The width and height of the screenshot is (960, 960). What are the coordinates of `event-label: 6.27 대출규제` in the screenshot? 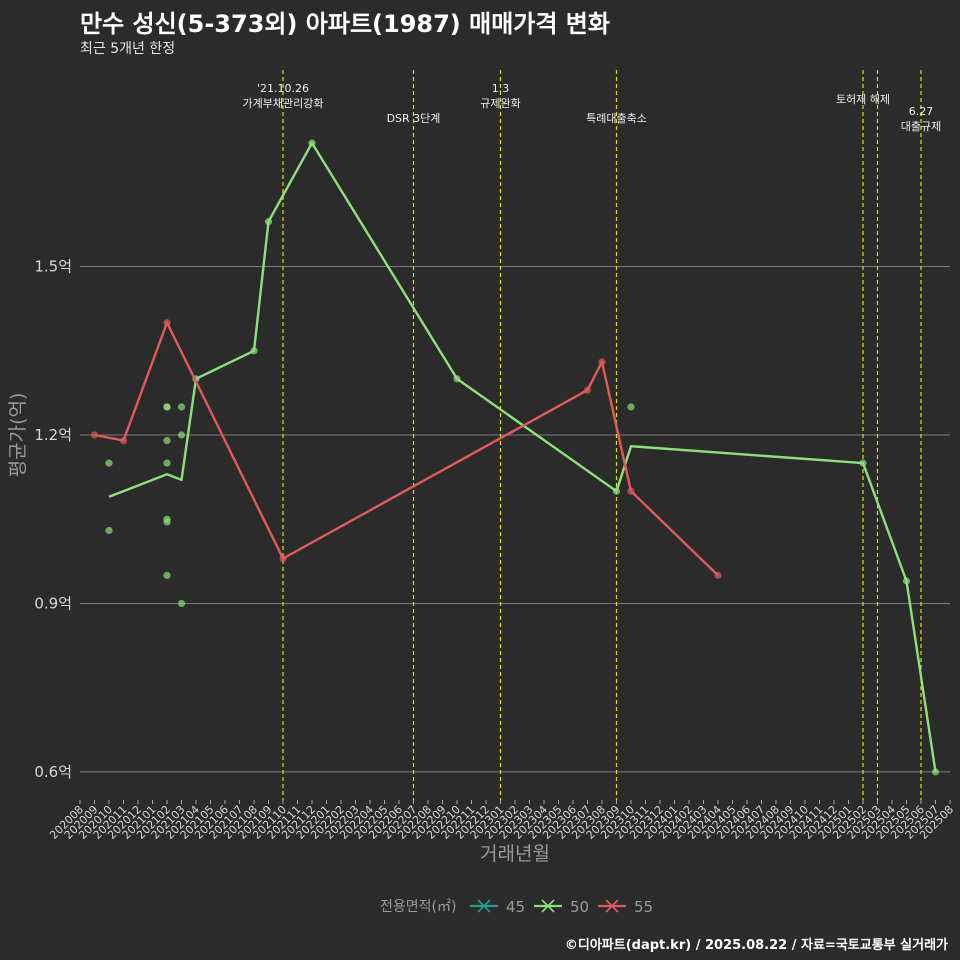 It's located at (921, 119).